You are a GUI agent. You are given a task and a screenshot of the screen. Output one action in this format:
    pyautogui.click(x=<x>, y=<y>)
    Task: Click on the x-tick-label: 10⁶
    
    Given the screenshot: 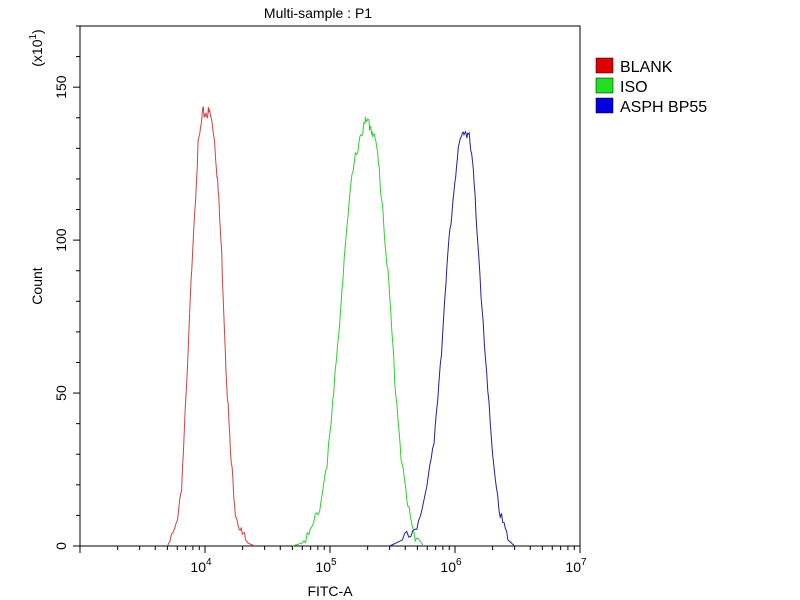 What is the action you would take?
    pyautogui.click(x=451, y=566)
    